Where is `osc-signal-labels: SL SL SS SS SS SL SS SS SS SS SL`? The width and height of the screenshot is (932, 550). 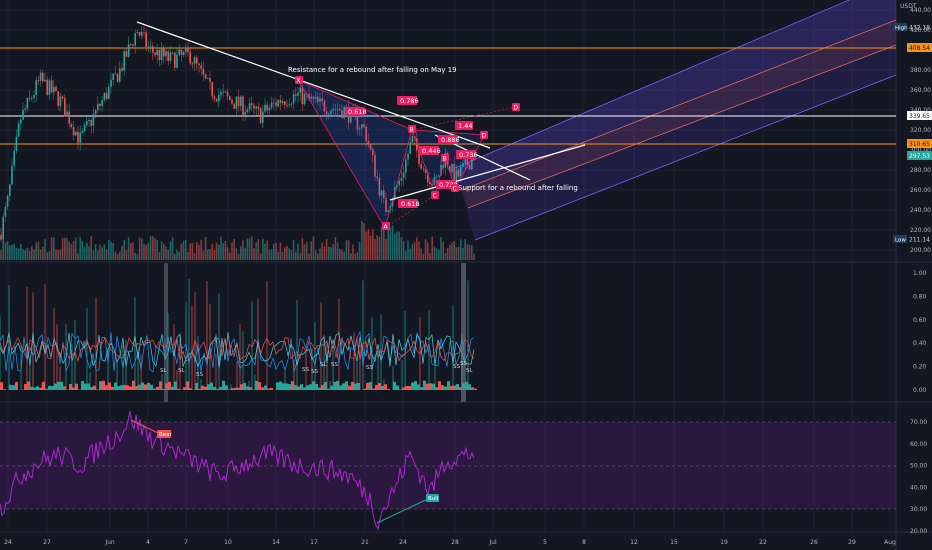 osc-signal-labels: SL SL SS SS SS SL SS SS SS SS SL is located at coordinates (316, 369).